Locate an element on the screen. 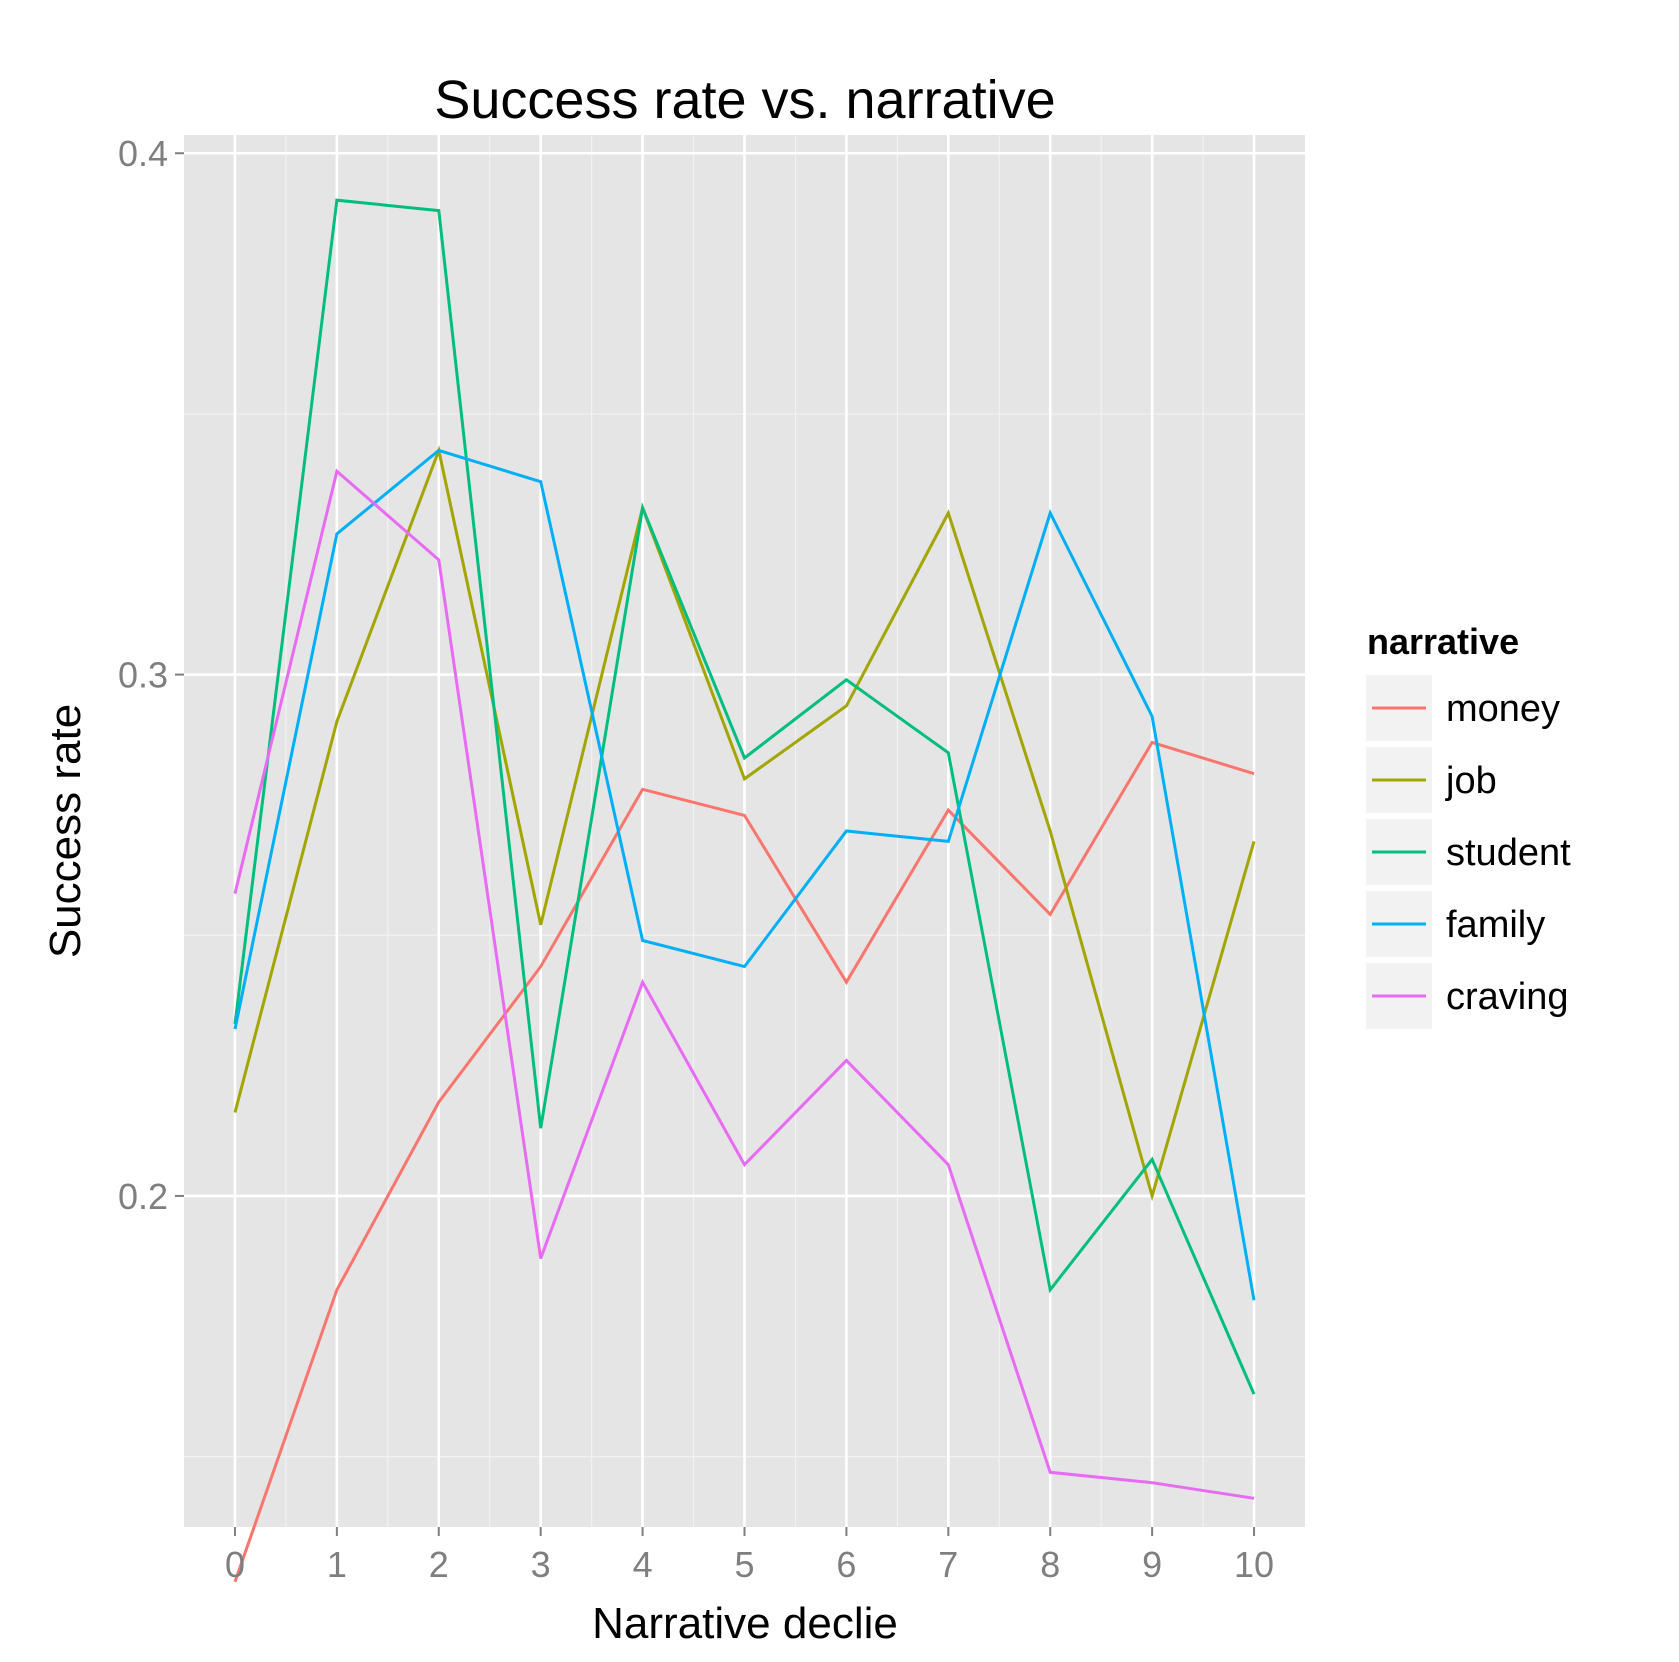 The width and height of the screenshot is (1679, 1662). x-tick-label: 4 is located at coordinates (643, 1564).